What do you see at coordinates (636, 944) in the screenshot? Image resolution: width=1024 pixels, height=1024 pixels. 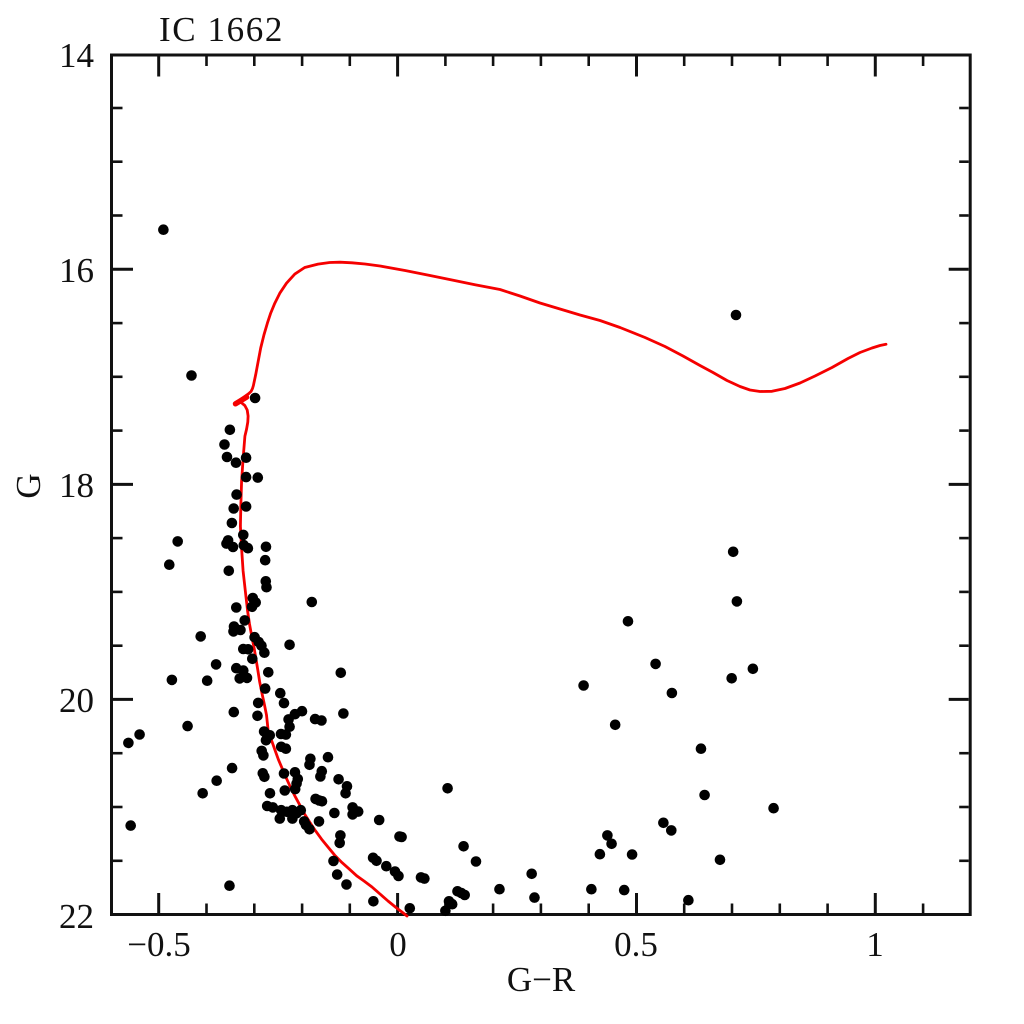 I see `svg-text: 0.5` at bounding box center [636, 944].